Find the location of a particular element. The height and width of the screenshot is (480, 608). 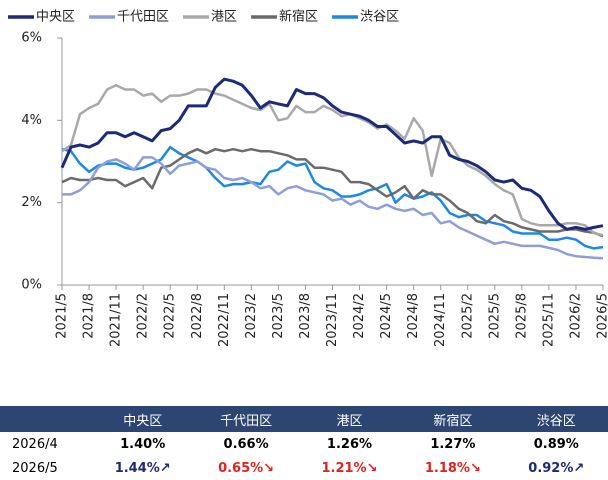

row-label: 2026/5 is located at coordinates (45, 468).